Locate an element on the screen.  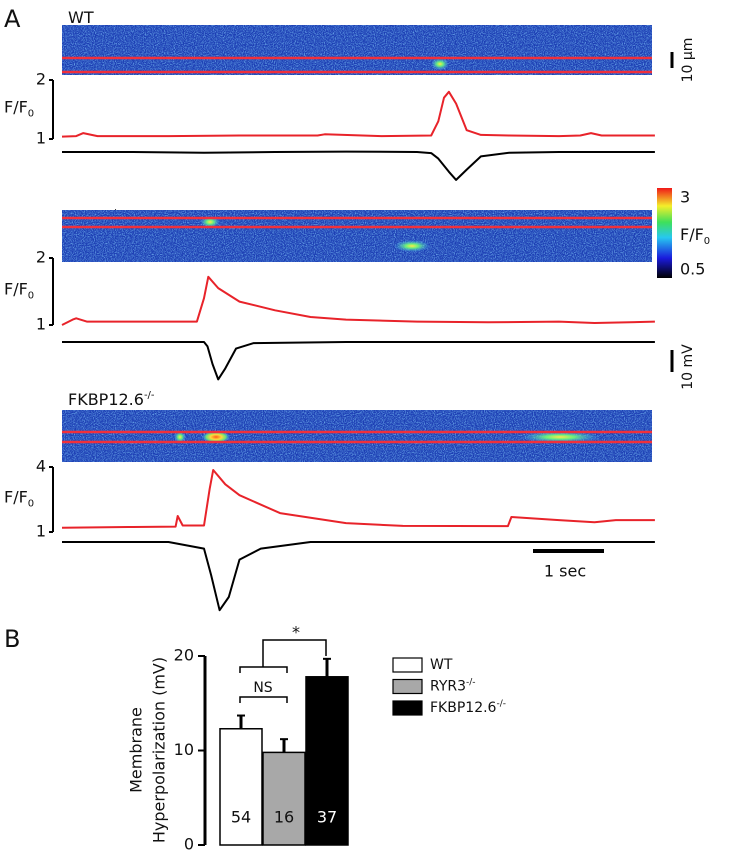
legend-label: WT is located at coordinates (441, 665).